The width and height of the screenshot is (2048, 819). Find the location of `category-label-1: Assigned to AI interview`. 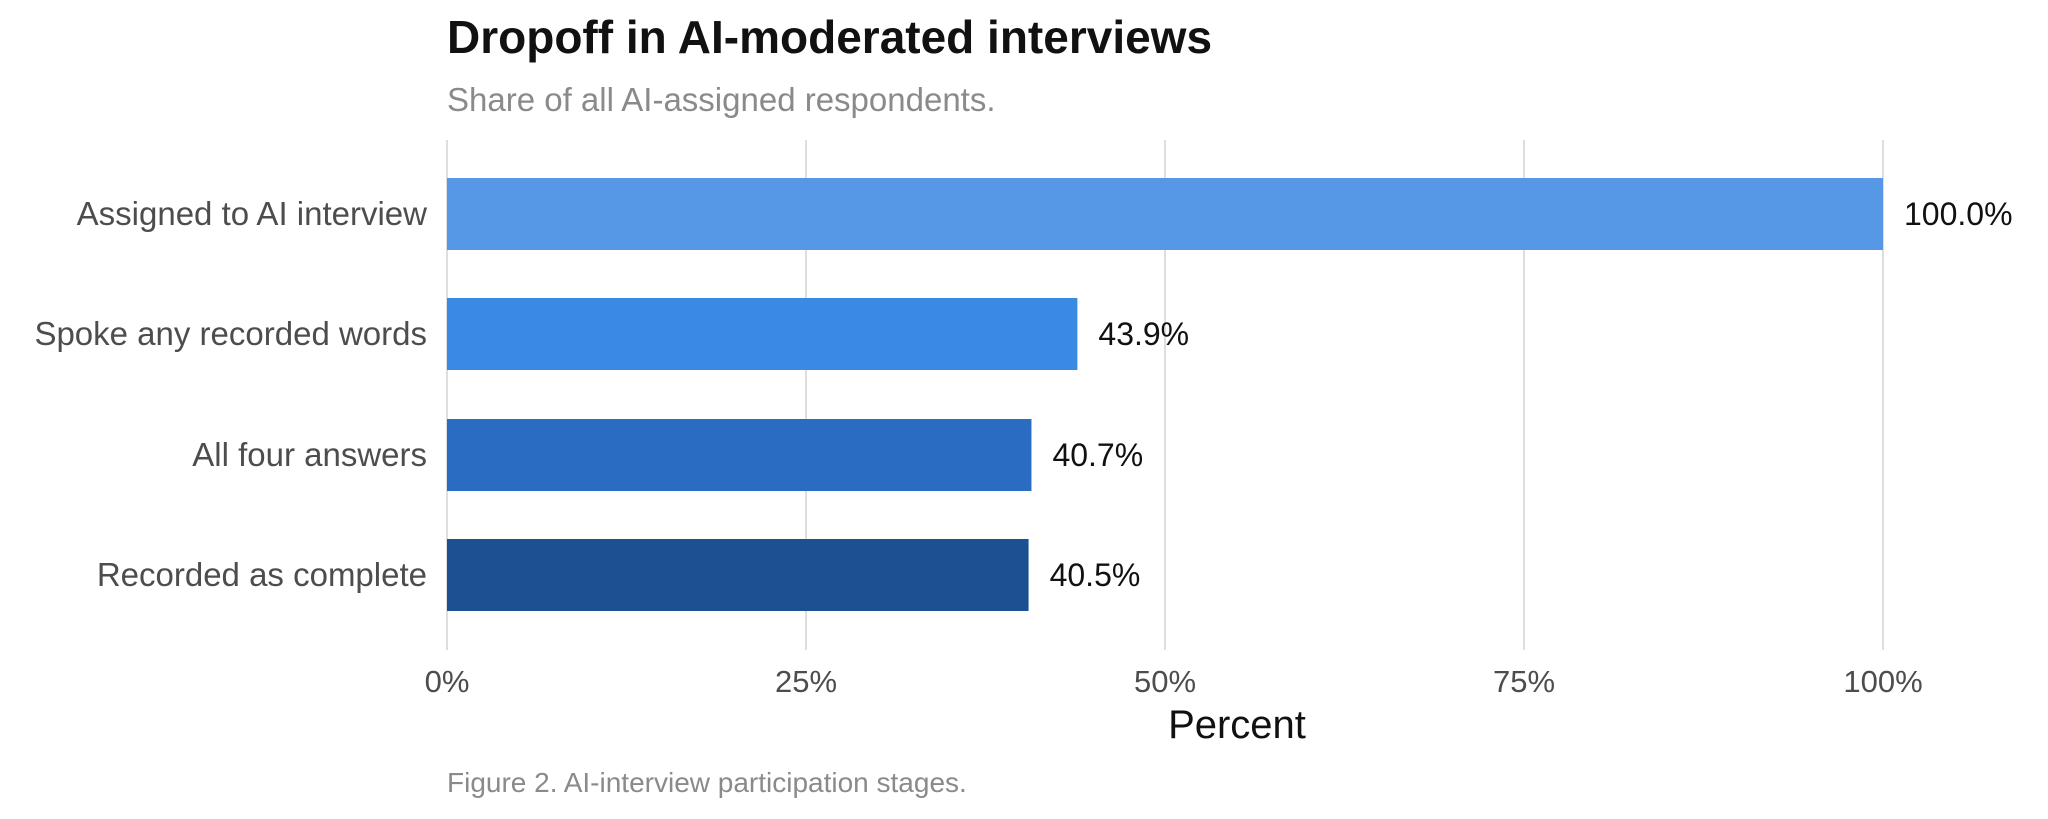

category-label-1: Assigned to AI interview is located at coordinates (252, 213).